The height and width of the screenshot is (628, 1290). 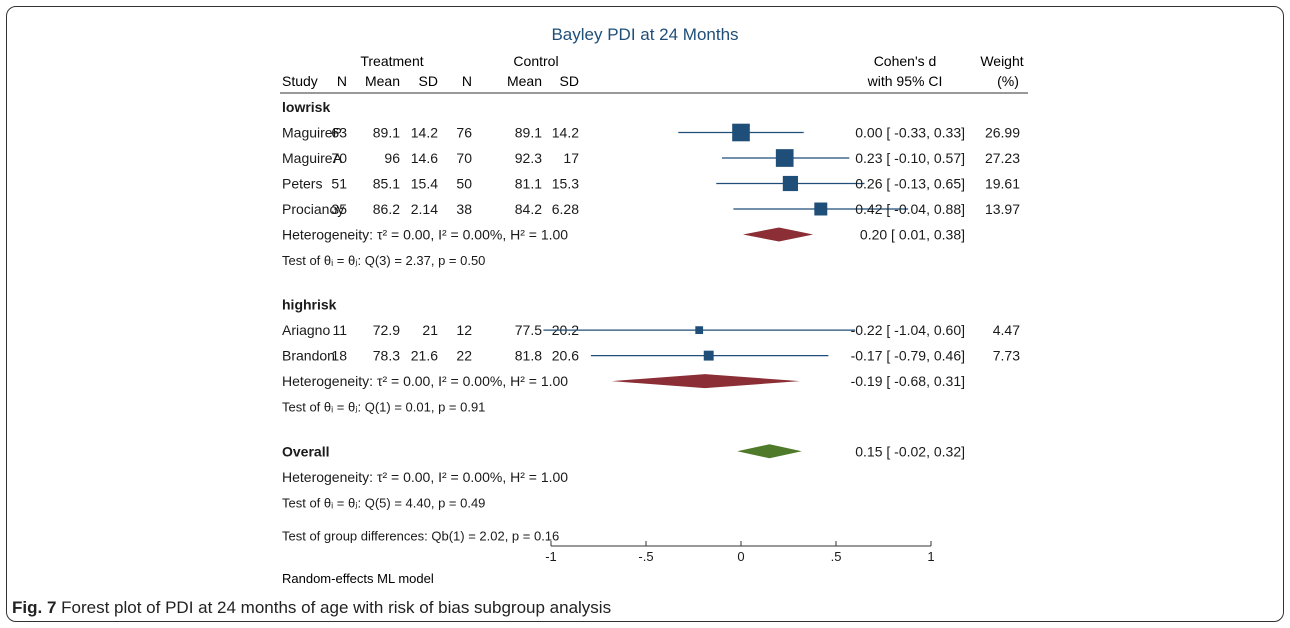 I want to click on effect-ci-text: -0.22 [ -1.04, 0.60], so click(x=908, y=330).